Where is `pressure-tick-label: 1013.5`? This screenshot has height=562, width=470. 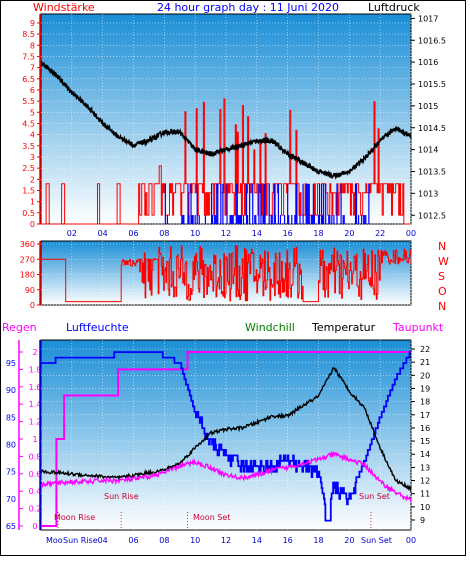 pressure-tick-label: 1013.5 is located at coordinates (432, 172).